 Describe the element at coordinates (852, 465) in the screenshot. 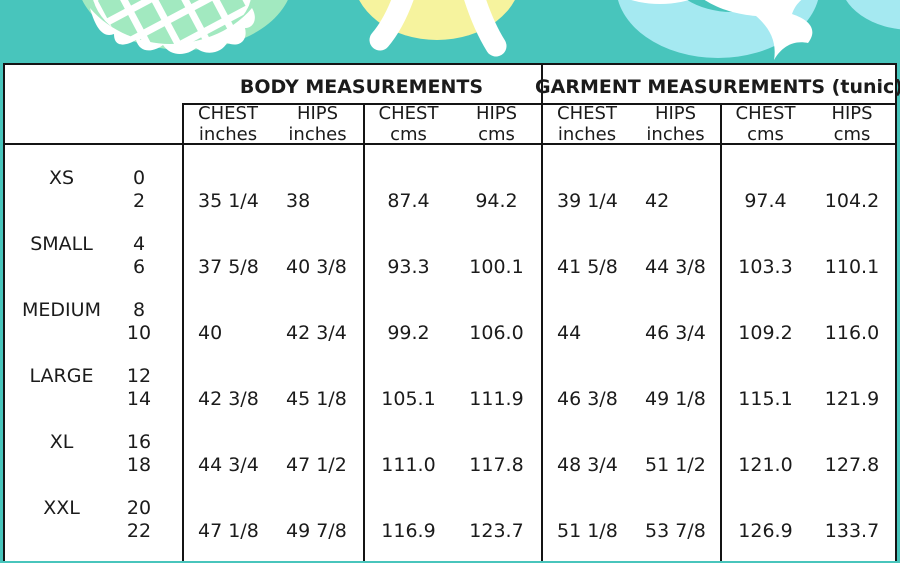

I see `cell-garment-hips-cm: 127.8` at that location.